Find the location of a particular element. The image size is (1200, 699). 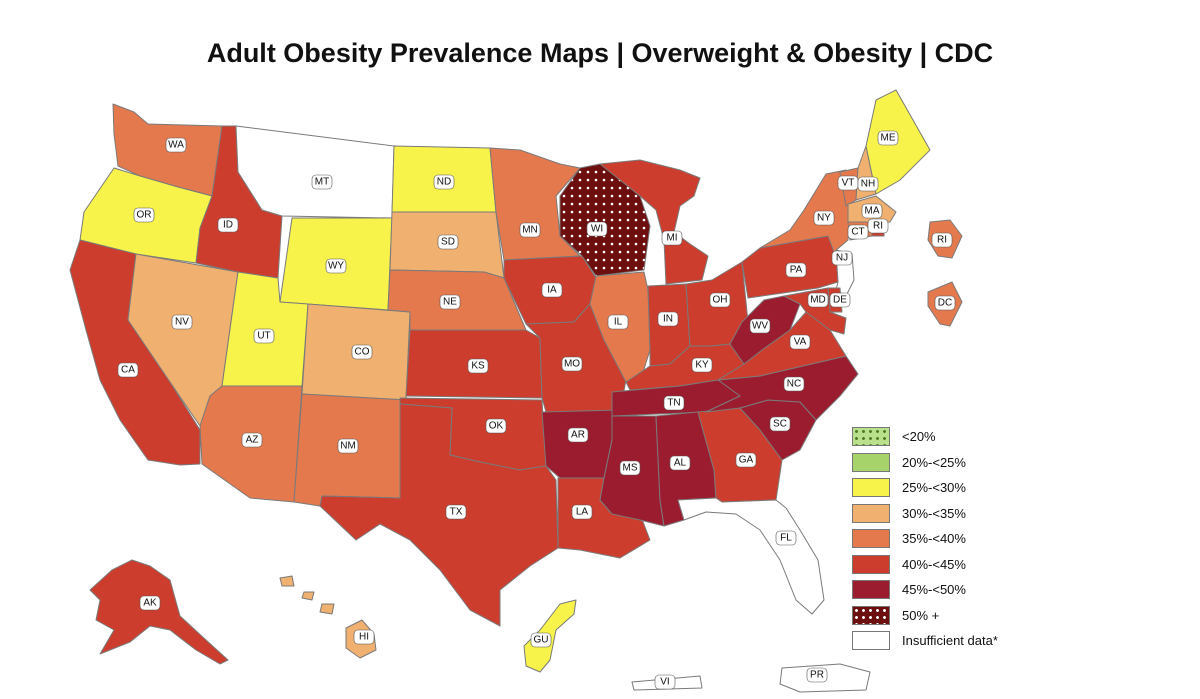

legend-label: 20%-<25% is located at coordinates (934, 462).